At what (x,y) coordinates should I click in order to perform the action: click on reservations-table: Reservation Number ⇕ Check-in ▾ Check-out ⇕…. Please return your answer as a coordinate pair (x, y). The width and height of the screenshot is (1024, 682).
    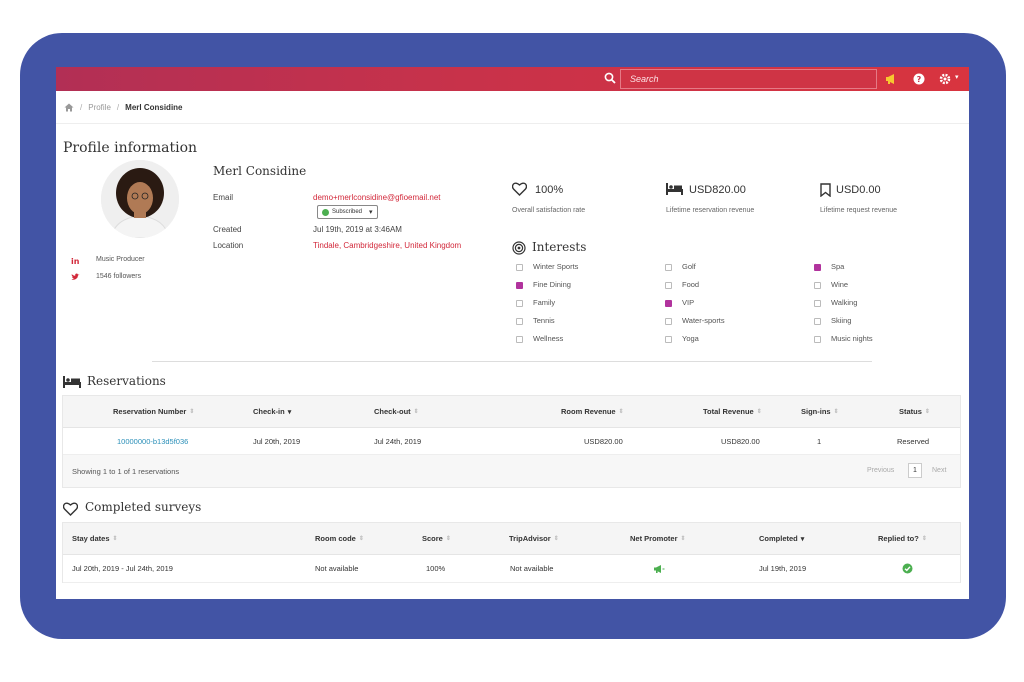
    Looking at the image, I should click on (511, 441).